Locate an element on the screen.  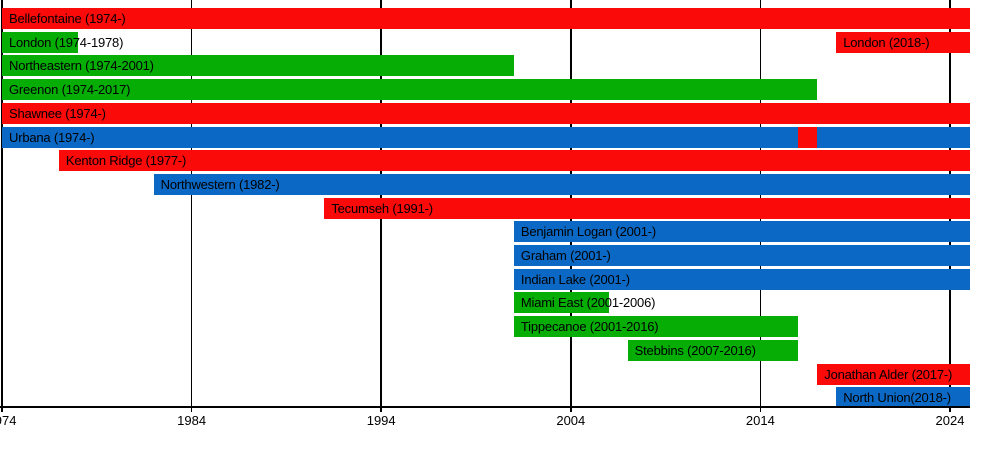
bar-label-jonathan-alder: Jonathan Alder (2017-) is located at coordinates (888, 374).